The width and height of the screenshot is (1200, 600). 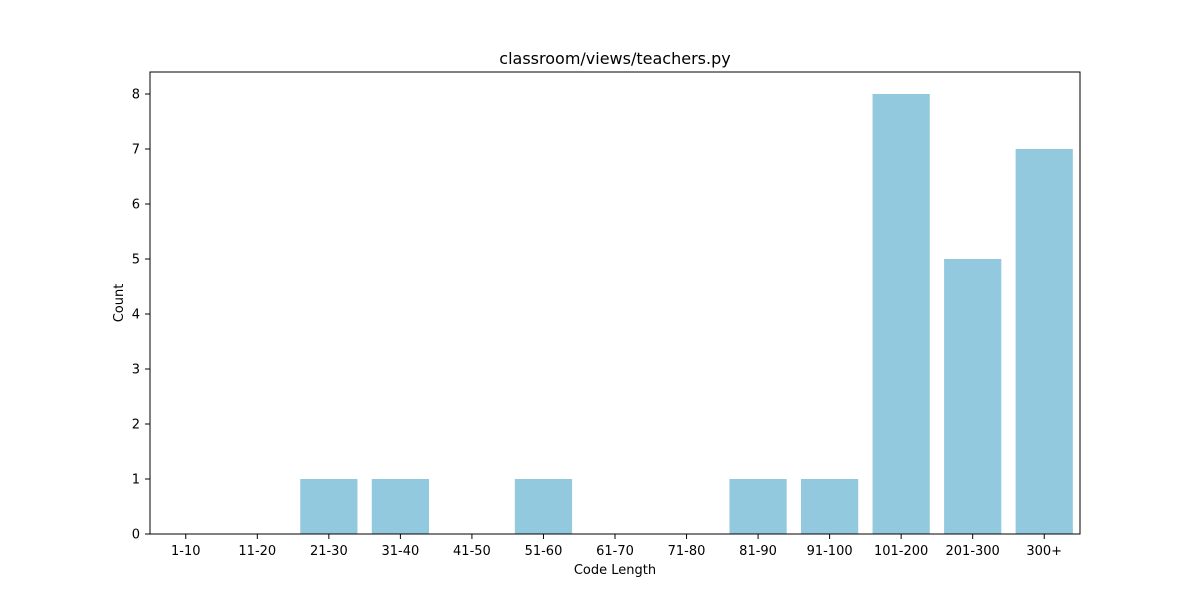 I want to click on x-tick-label: 81-90, so click(x=758, y=551).